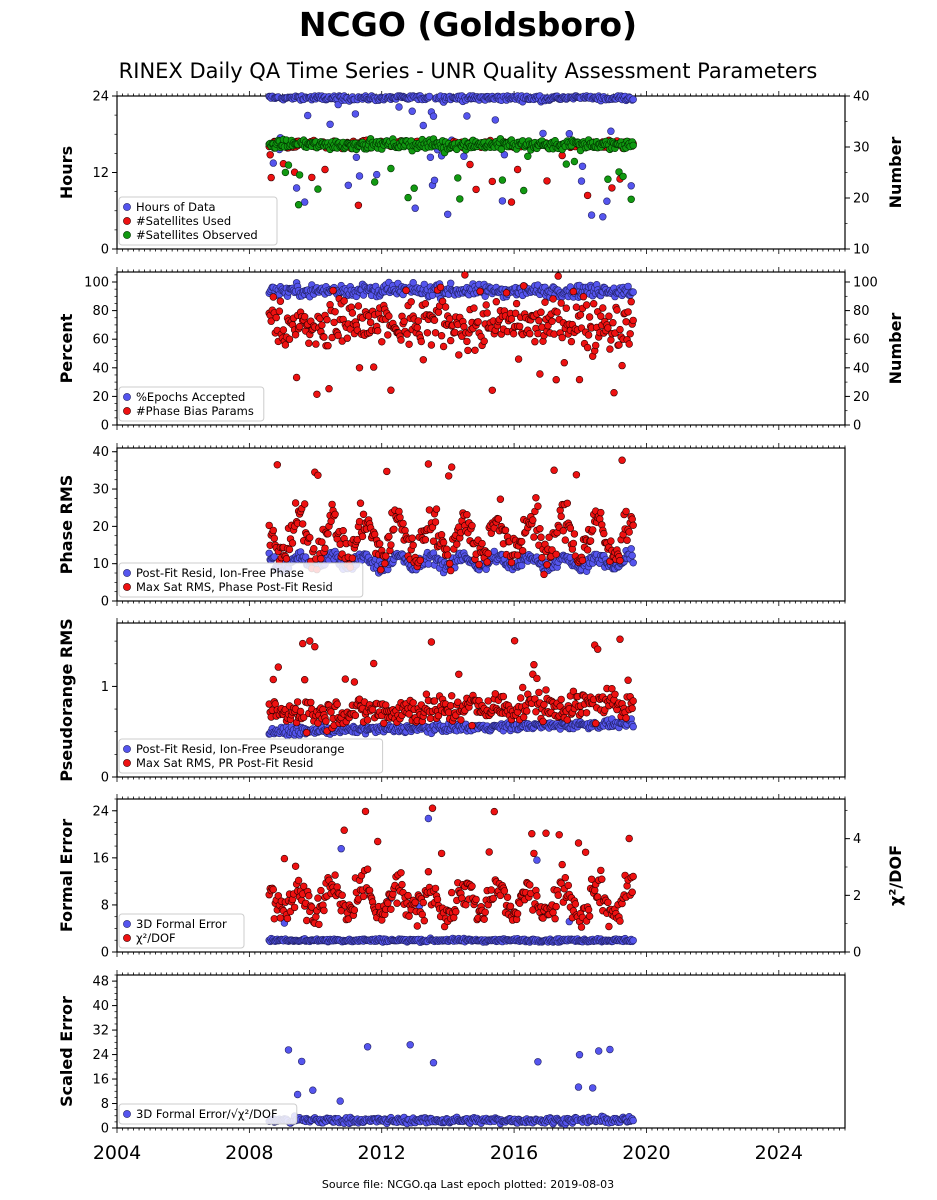  Describe the element at coordinates (861, 397) in the screenshot. I see `y-right-tick-label: 20` at that location.